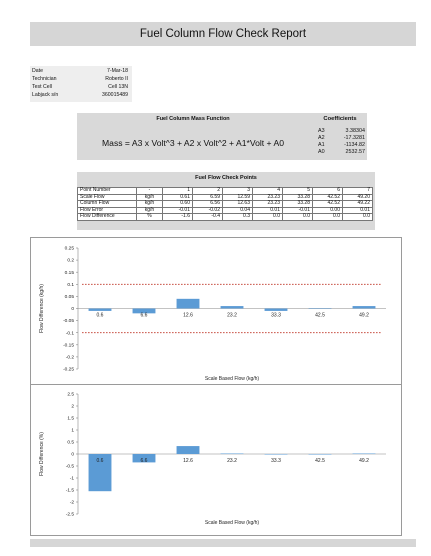 The width and height of the screenshot is (431, 556). What do you see at coordinates (107, 217) in the screenshot?
I see `row-label: Flow Difference` at bounding box center [107, 217].